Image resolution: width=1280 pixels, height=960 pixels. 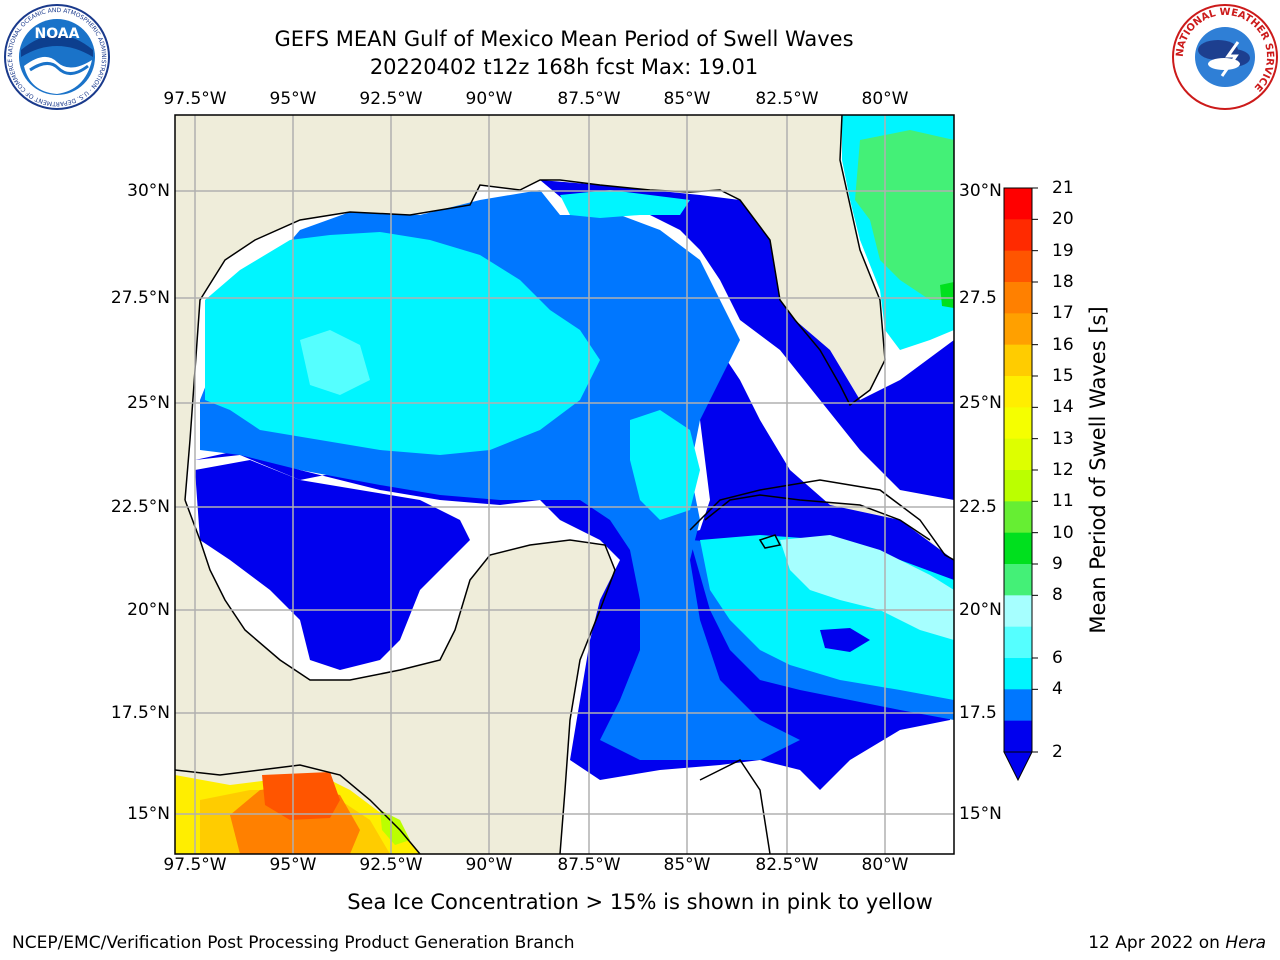 What do you see at coordinates (195, 865) in the screenshot?
I see `lon-tick-bottom: 97.5°W` at bounding box center [195, 865].